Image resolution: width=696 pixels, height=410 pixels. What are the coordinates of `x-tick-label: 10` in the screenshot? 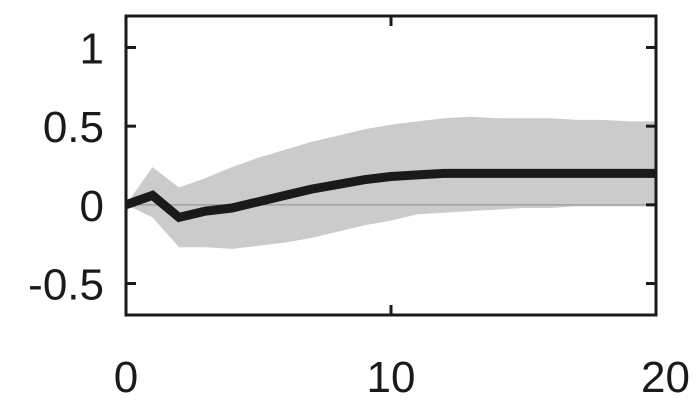 It's located at (391, 377).